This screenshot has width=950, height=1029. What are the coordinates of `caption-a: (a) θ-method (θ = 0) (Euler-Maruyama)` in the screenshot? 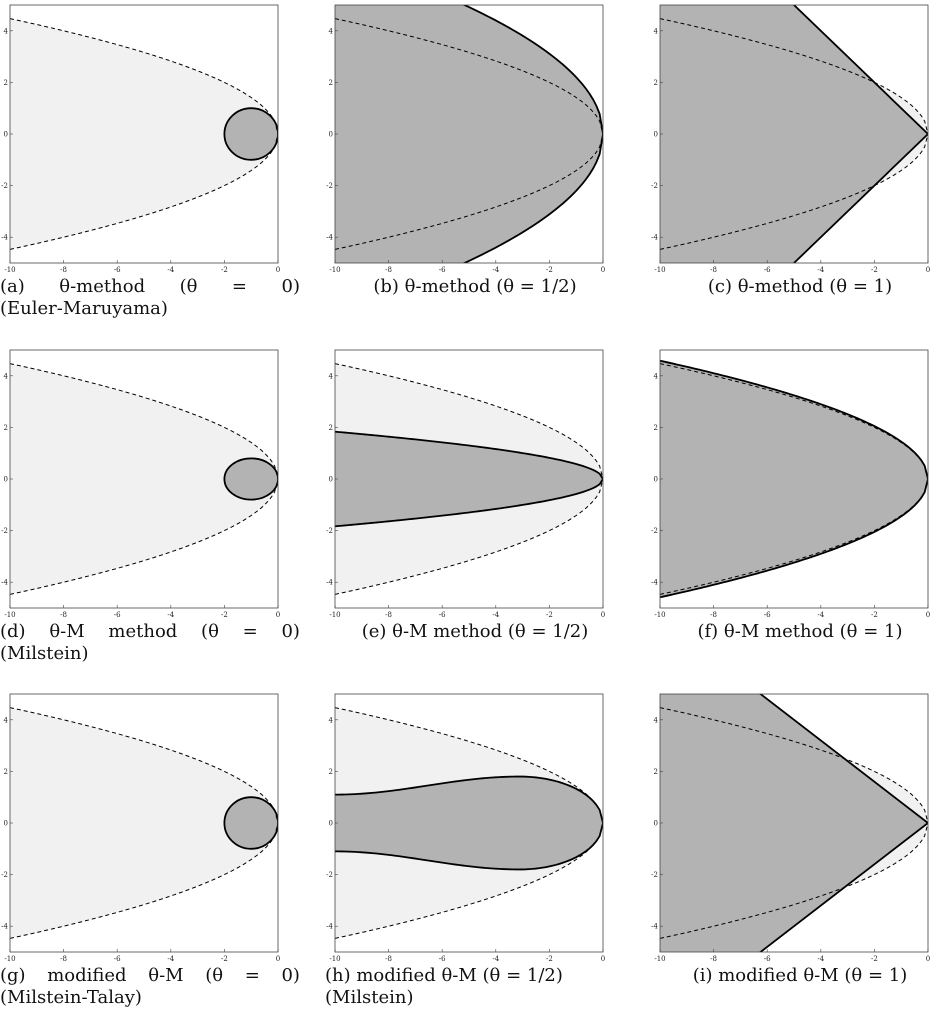 It's located at (150, 298).